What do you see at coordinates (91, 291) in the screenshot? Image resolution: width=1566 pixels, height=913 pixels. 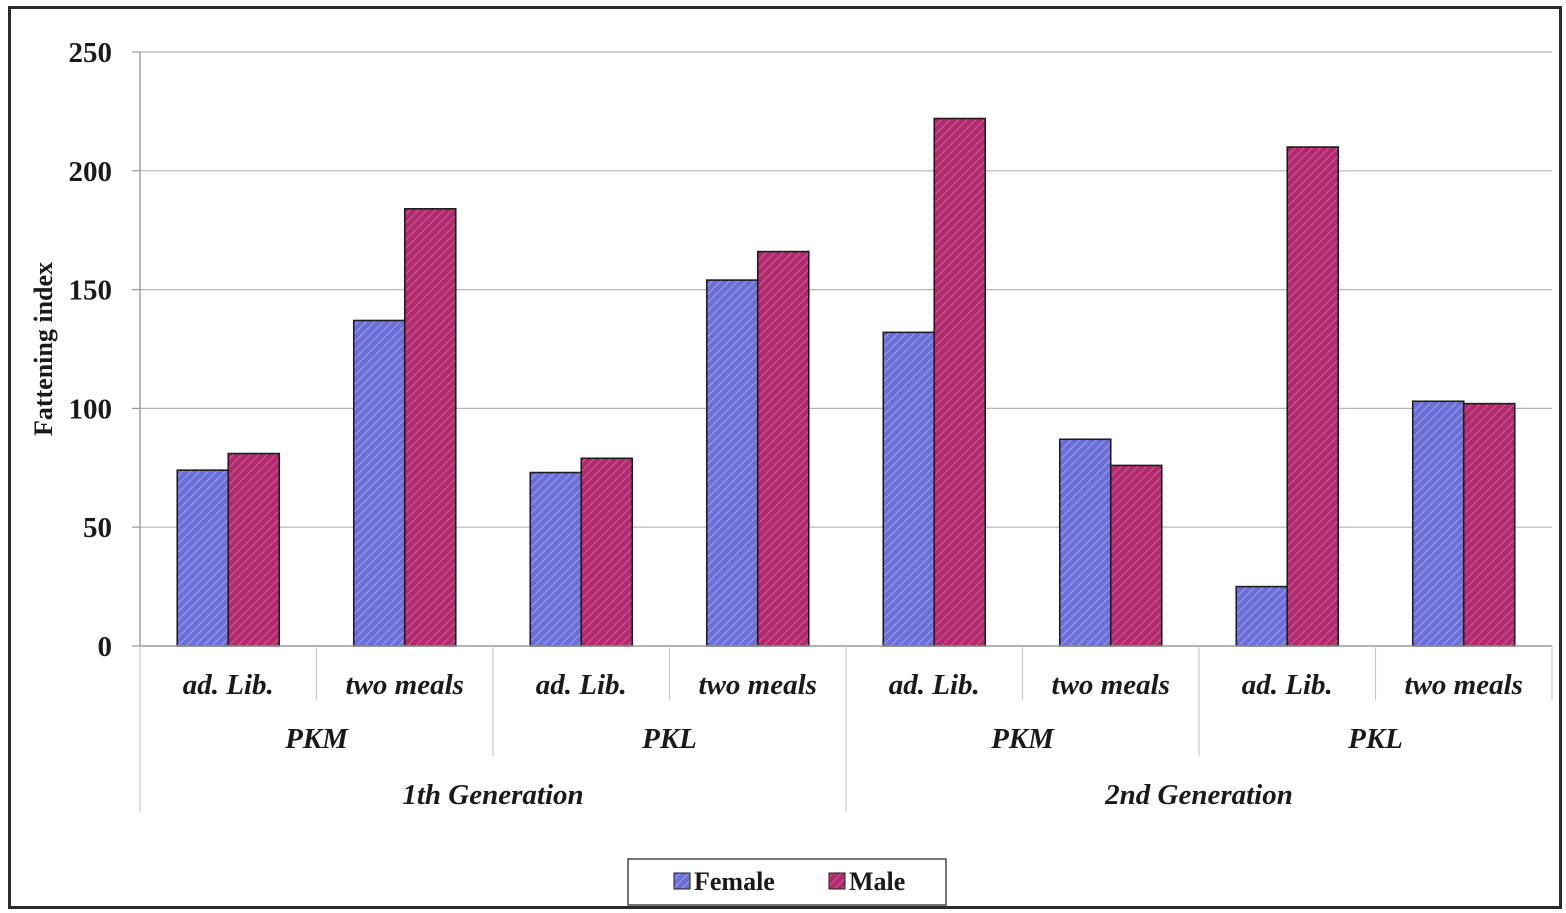 I see `y-tick-label: 150` at bounding box center [91, 291].